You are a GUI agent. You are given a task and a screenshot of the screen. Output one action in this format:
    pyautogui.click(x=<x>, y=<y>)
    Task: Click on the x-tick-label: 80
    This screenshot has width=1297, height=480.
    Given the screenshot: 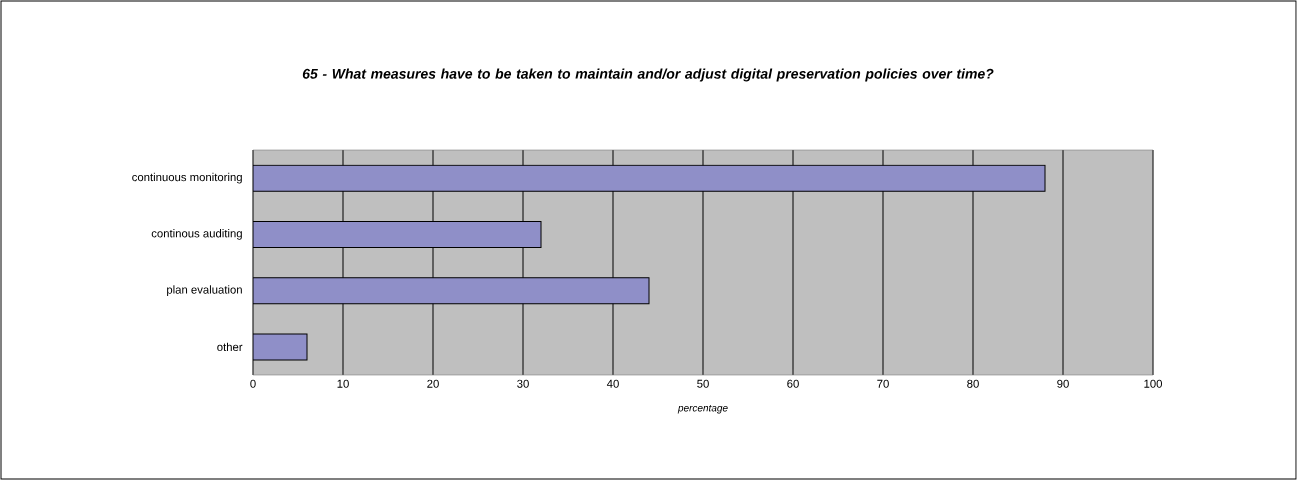 What is the action you would take?
    pyautogui.click(x=973, y=383)
    